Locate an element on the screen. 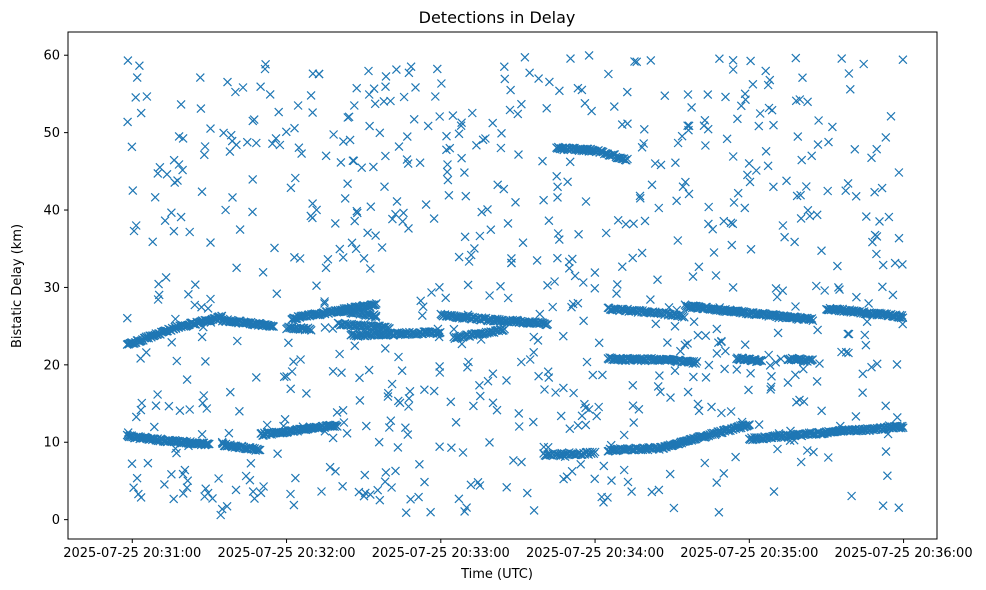  y-tick-label-0: 0 is located at coordinates (56, 520).